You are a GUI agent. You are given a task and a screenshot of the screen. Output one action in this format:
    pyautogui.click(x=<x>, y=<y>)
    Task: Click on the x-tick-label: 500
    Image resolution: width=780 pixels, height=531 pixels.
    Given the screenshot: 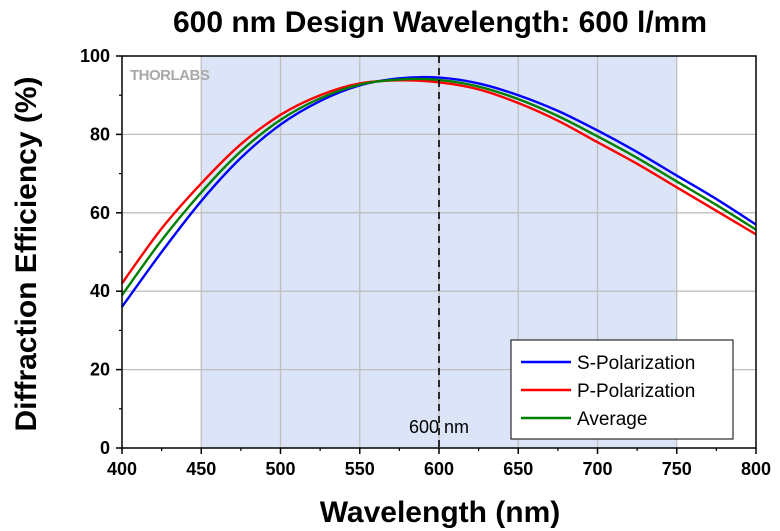 What is the action you would take?
    pyautogui.click(x=280, y=469)
    